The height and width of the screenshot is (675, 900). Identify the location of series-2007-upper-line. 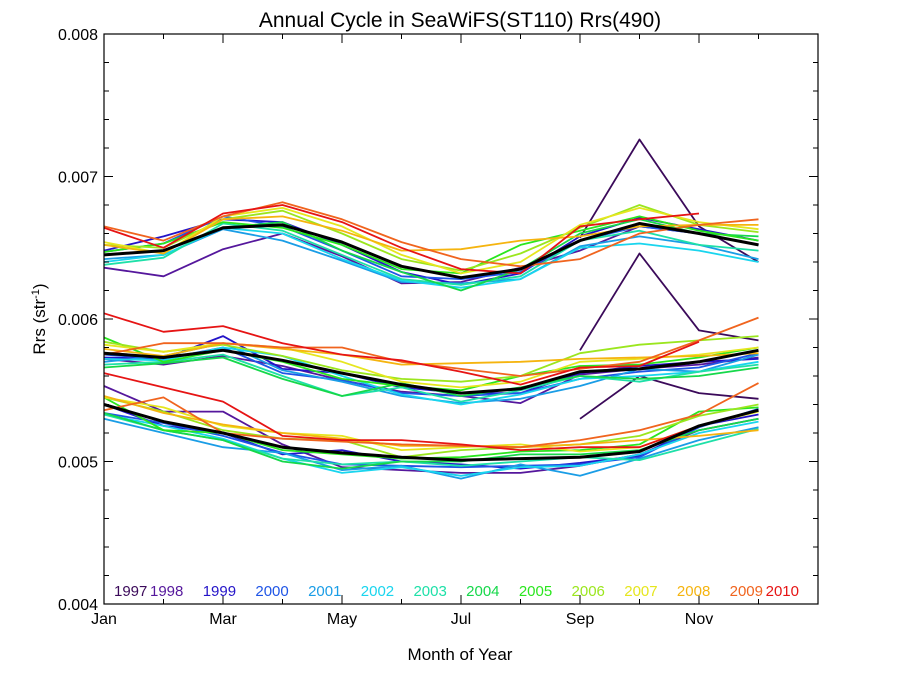
(431, 241).